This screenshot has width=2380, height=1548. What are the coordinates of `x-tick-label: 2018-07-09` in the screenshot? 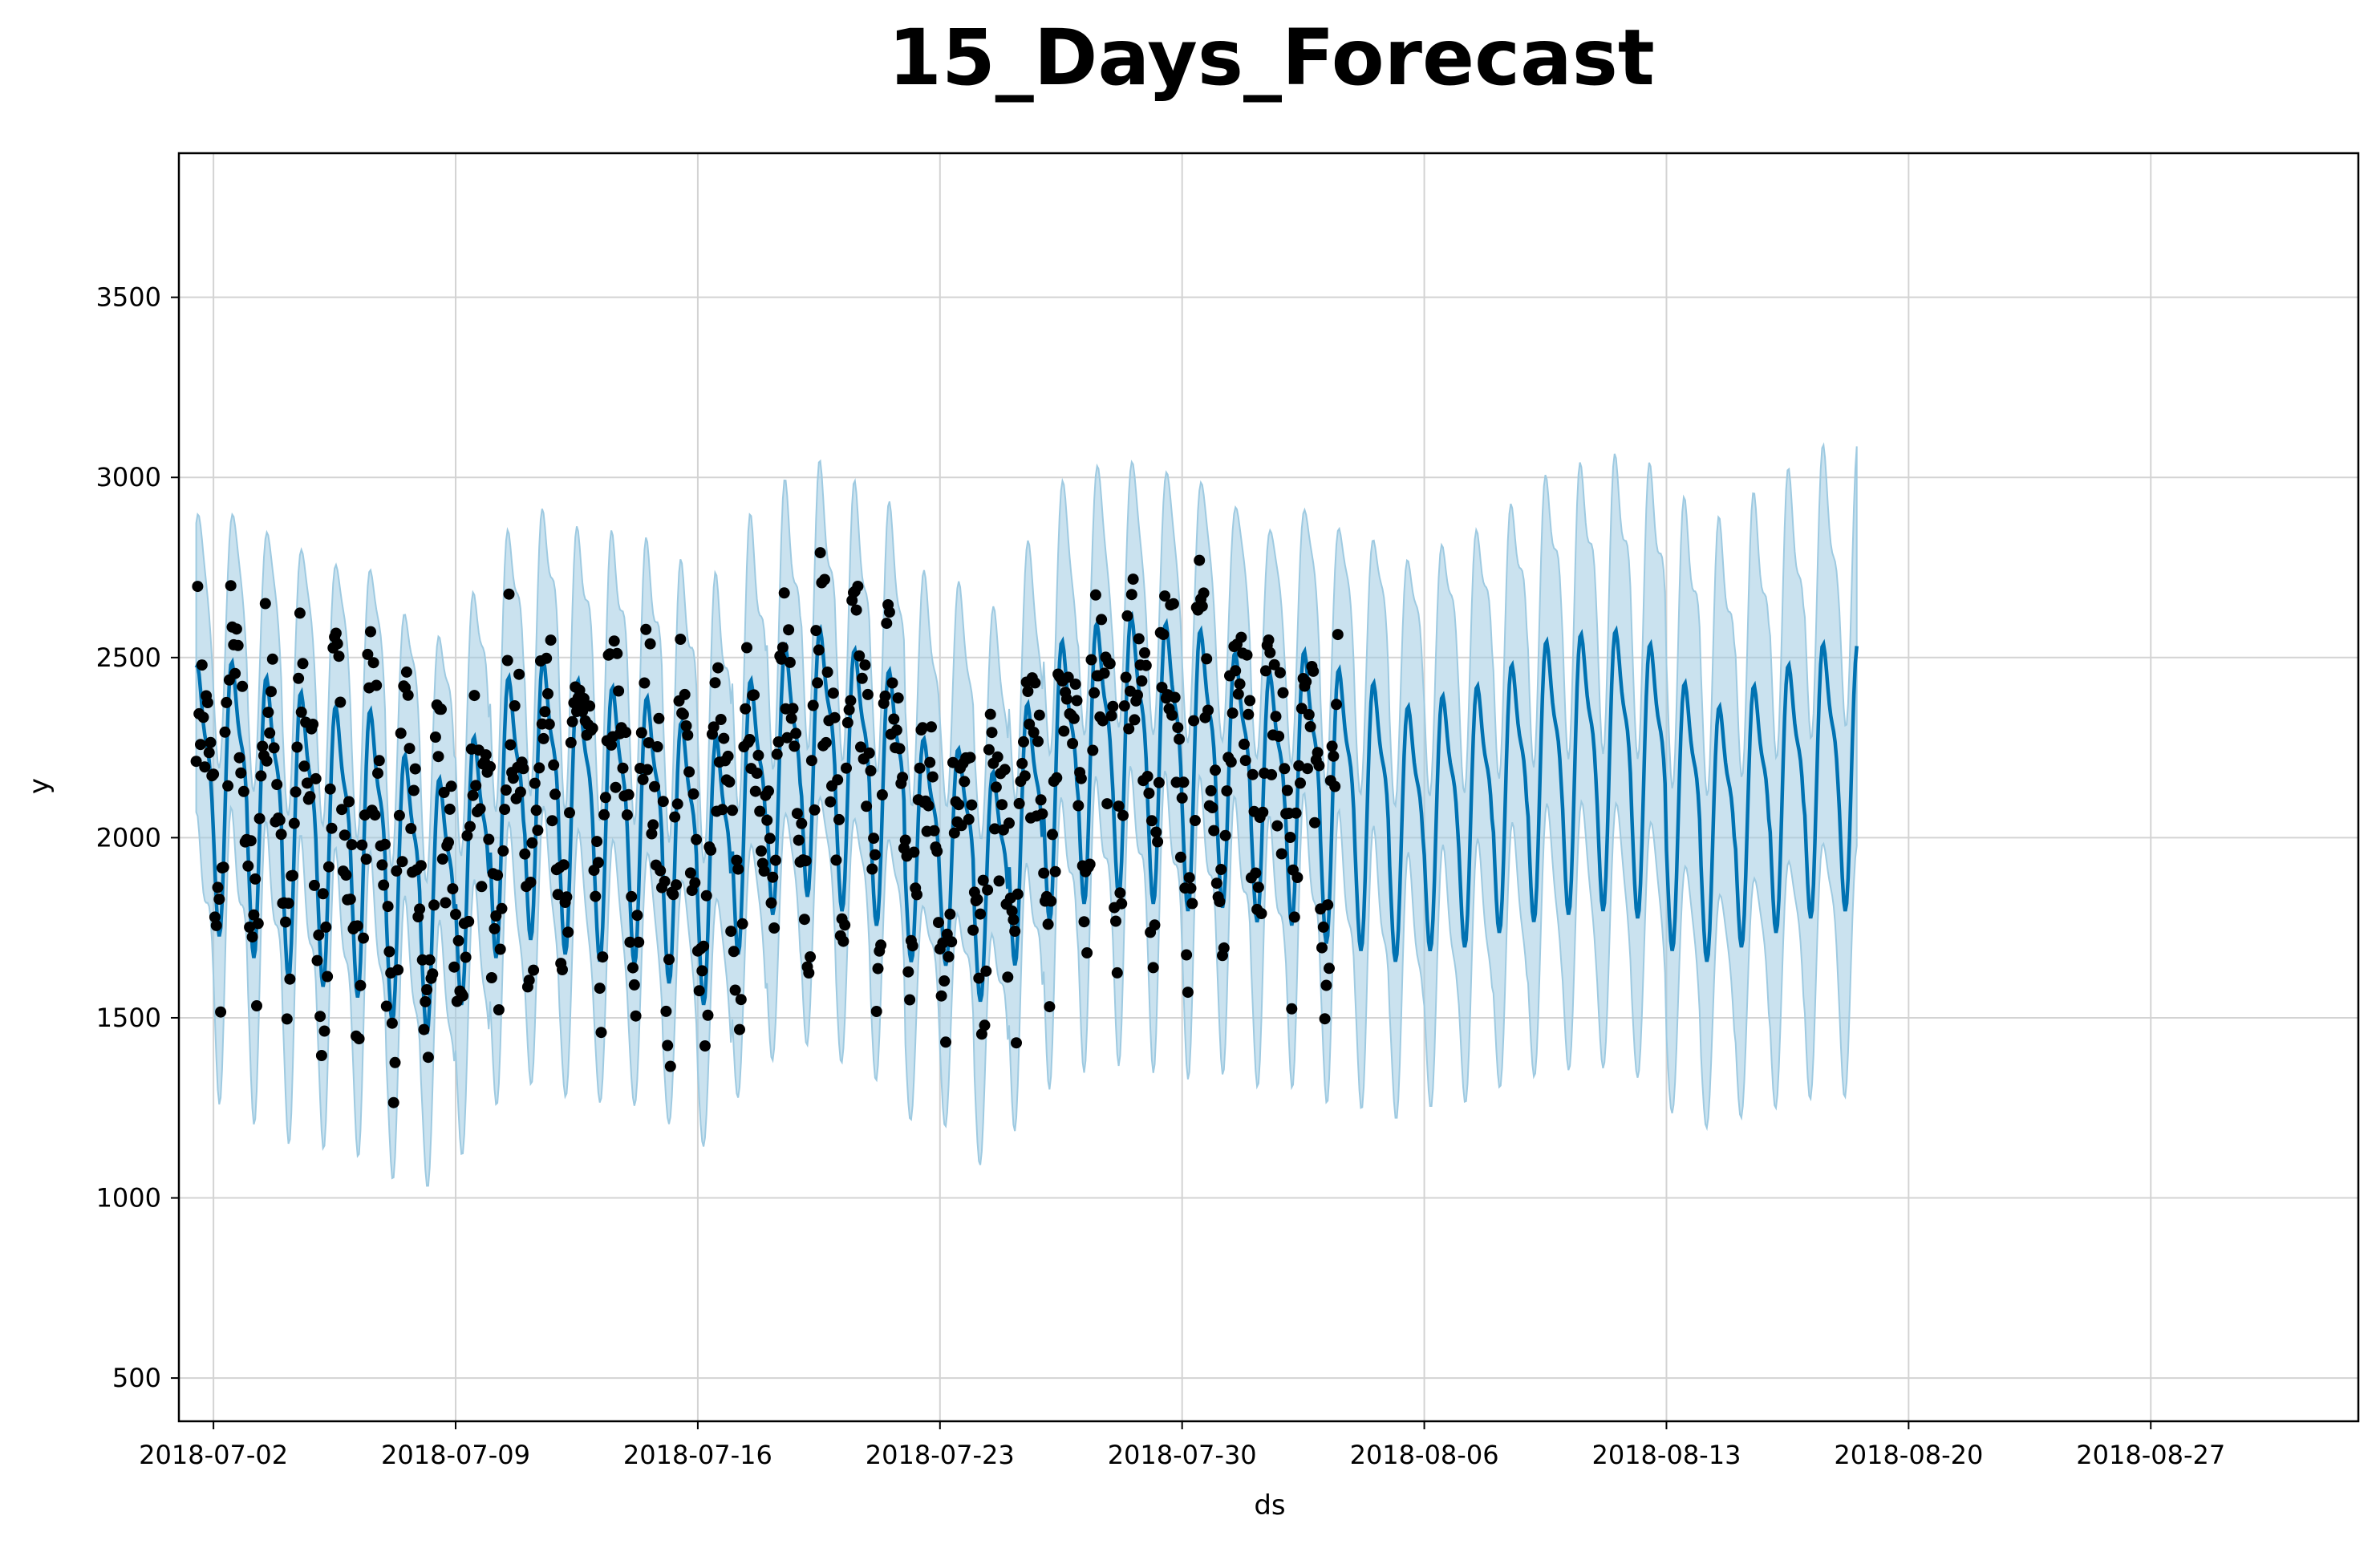 It's located at (456, 1455).